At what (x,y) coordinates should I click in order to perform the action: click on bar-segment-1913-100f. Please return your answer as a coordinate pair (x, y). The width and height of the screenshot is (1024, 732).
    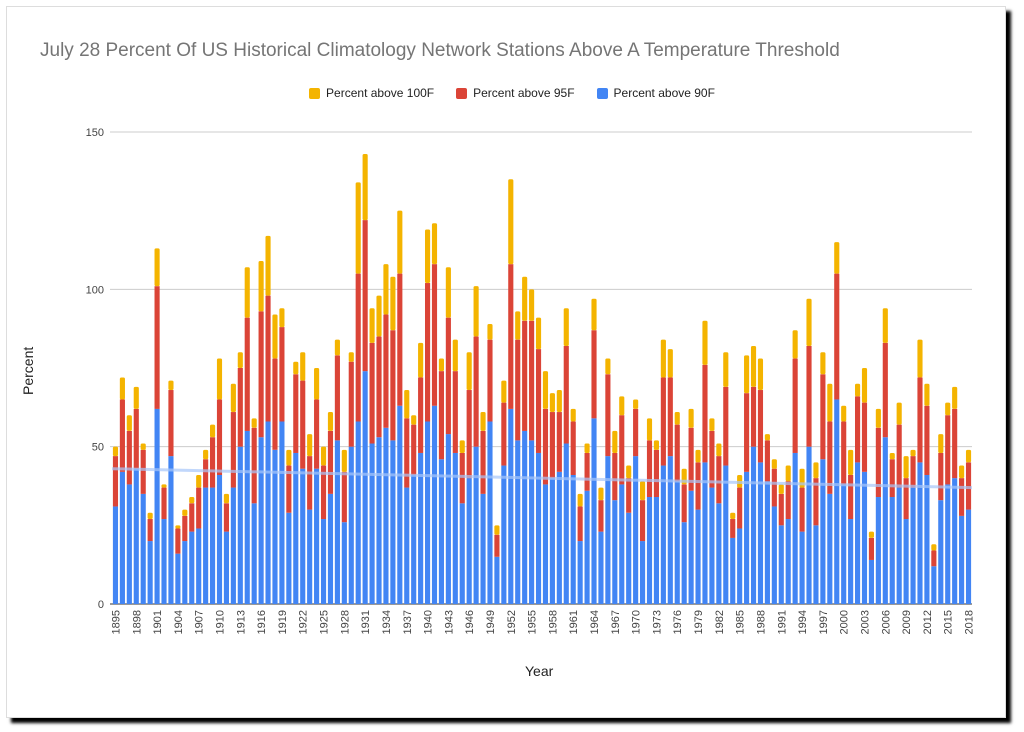
    Looking at the image, I should click on (240, 360).